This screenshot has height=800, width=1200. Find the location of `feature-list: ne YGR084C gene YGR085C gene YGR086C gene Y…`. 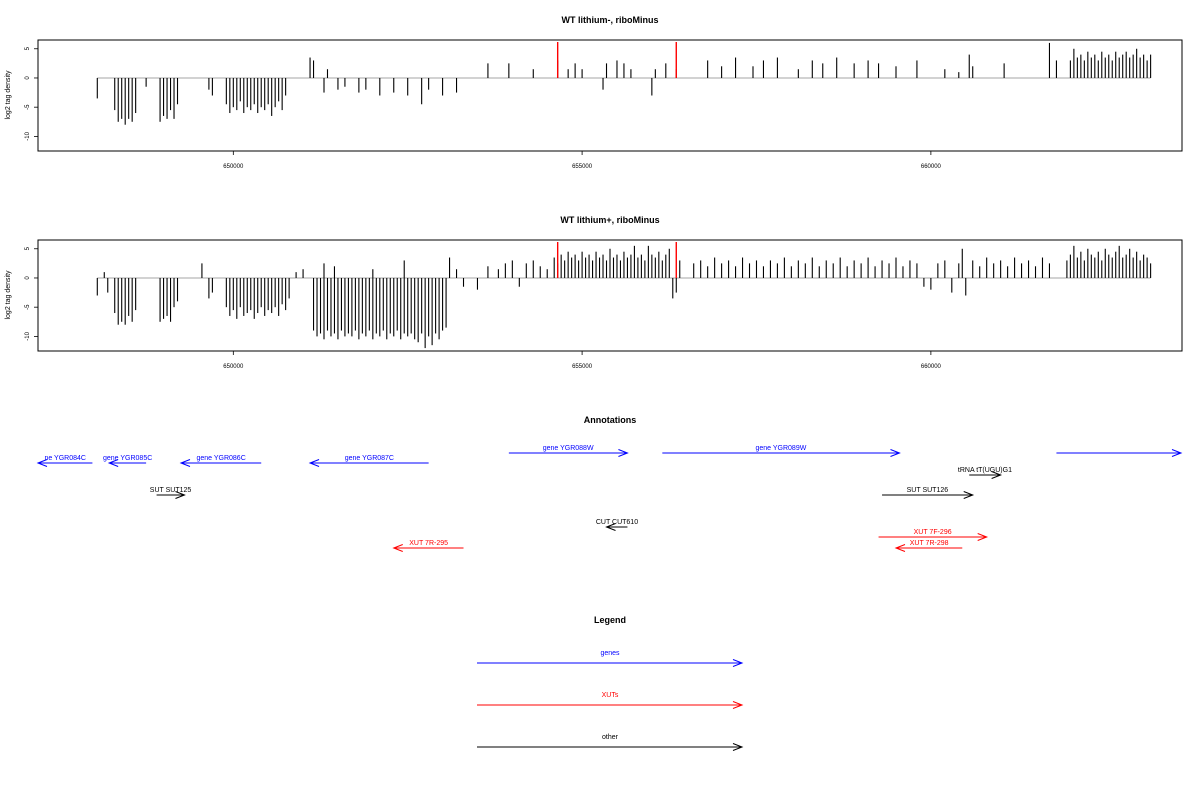

feature-list: ne YGR084C gene YGR085C gene YGR086C gene Y… is located at coordinates (609, 498).